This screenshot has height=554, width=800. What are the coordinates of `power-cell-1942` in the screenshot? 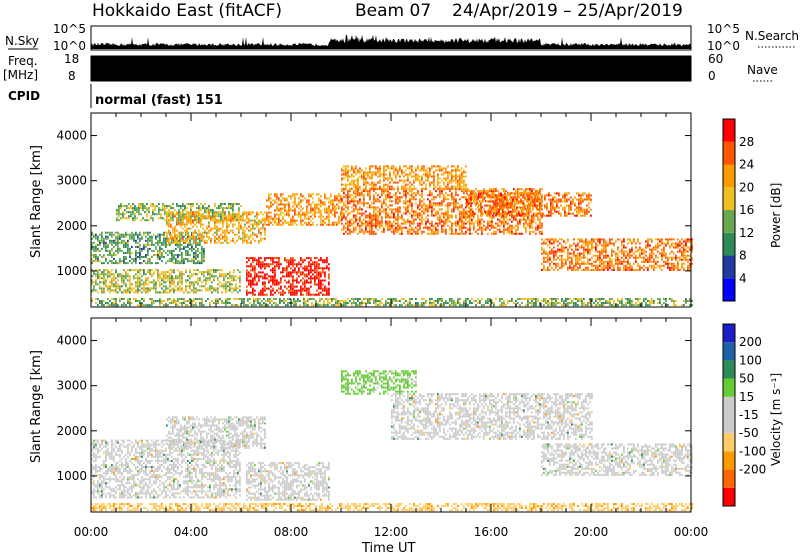 It's located at (265, 258).